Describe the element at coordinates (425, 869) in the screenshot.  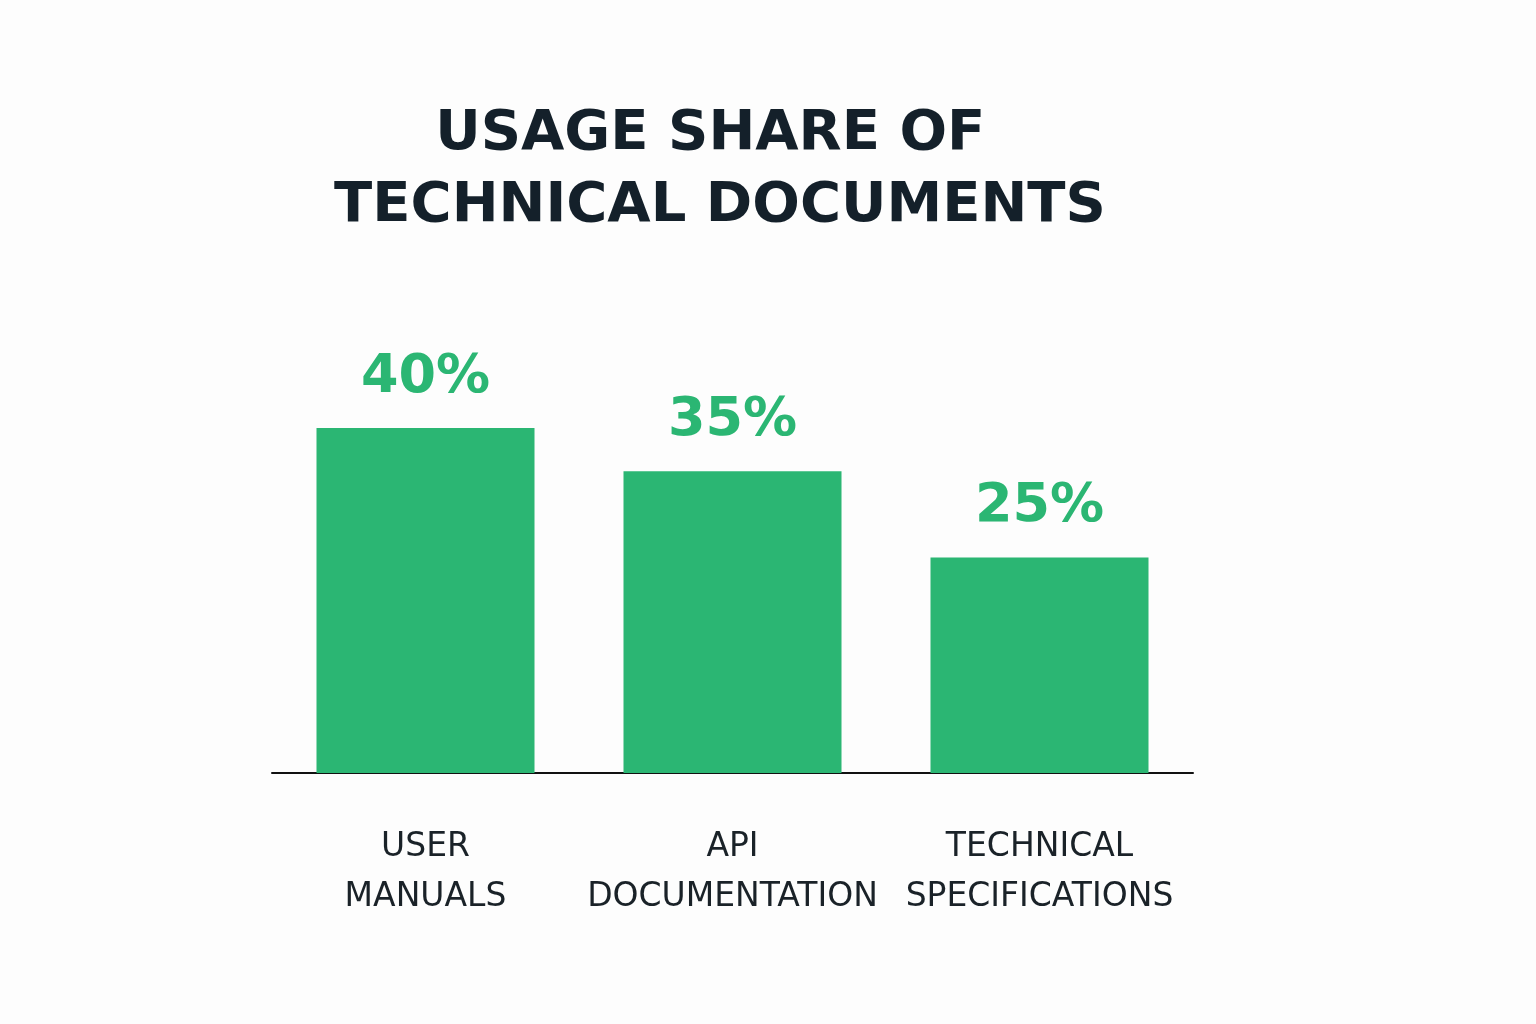
I see `x-tick-label: USER MANUALS` at that location.